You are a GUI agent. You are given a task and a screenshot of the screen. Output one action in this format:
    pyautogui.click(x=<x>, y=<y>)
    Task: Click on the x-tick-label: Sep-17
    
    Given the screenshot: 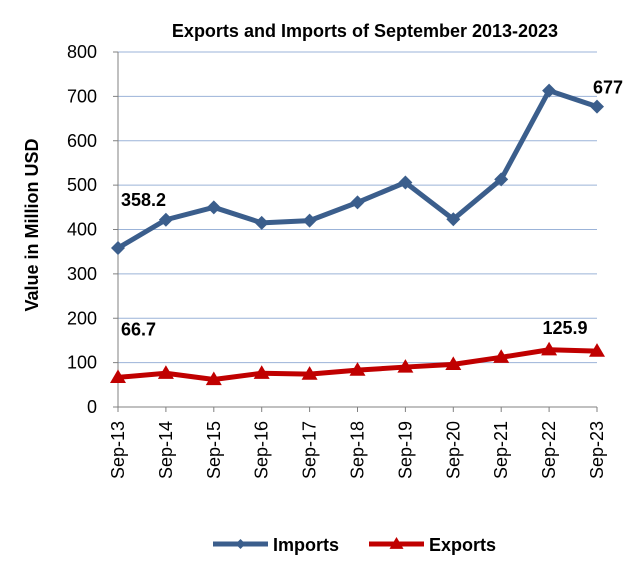 What is the action you would take?
    pyautogui.click(x=310, y=450)
    